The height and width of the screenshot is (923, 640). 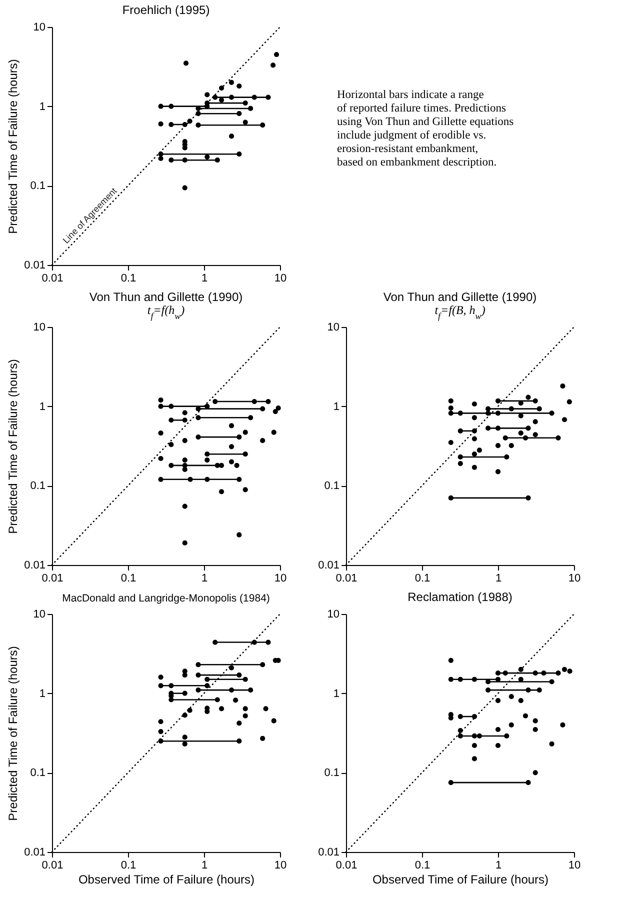 What do you see at coordinates (166, 10) in the screenshot?
I see `chart-title: Froehlich (1995)` at bounding box center [166, 10].